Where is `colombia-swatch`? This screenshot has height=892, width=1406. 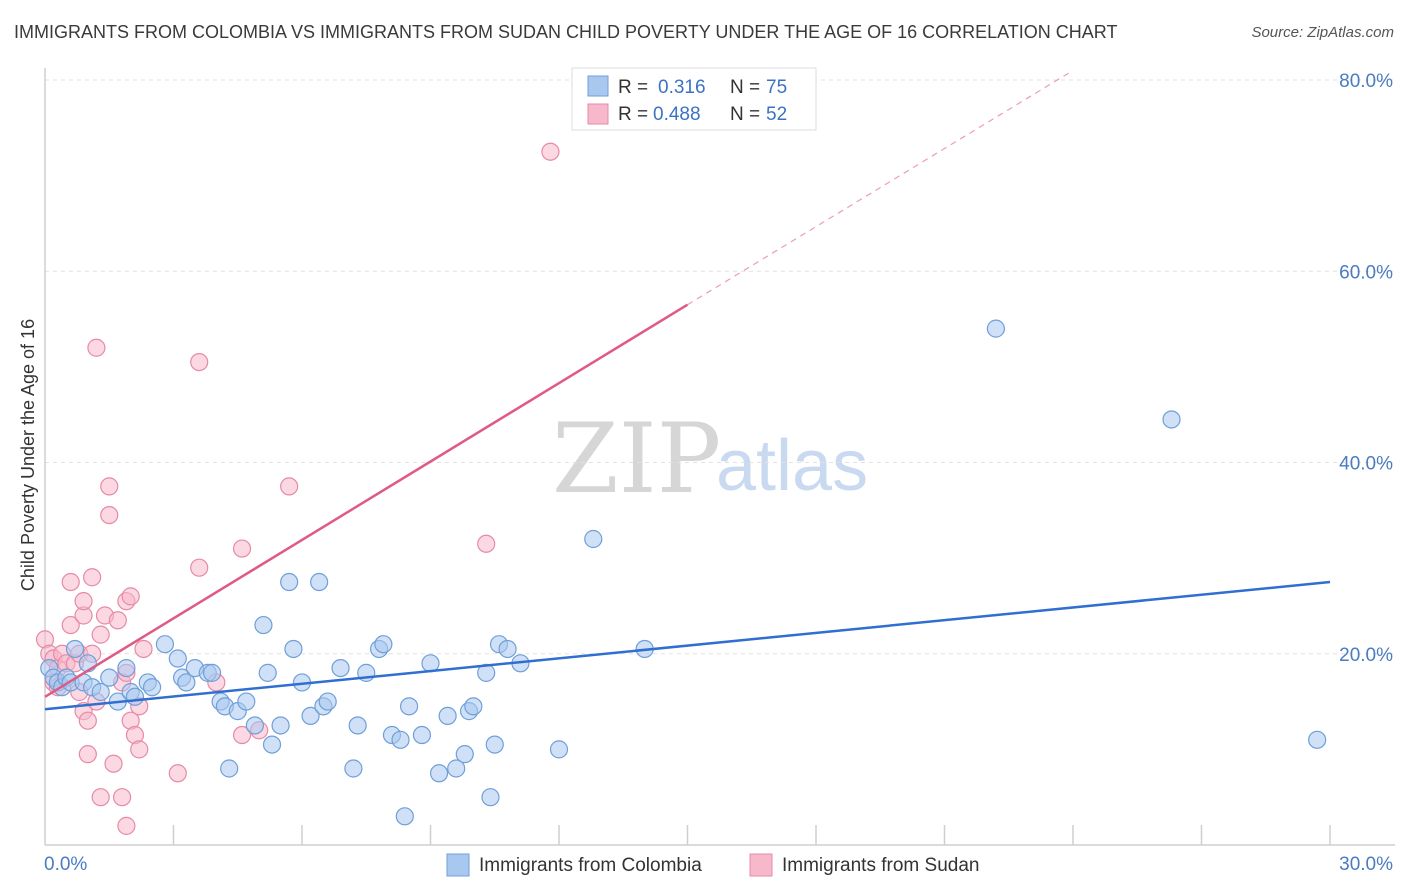 colombia-swatch is located at coordinates (598, 86).